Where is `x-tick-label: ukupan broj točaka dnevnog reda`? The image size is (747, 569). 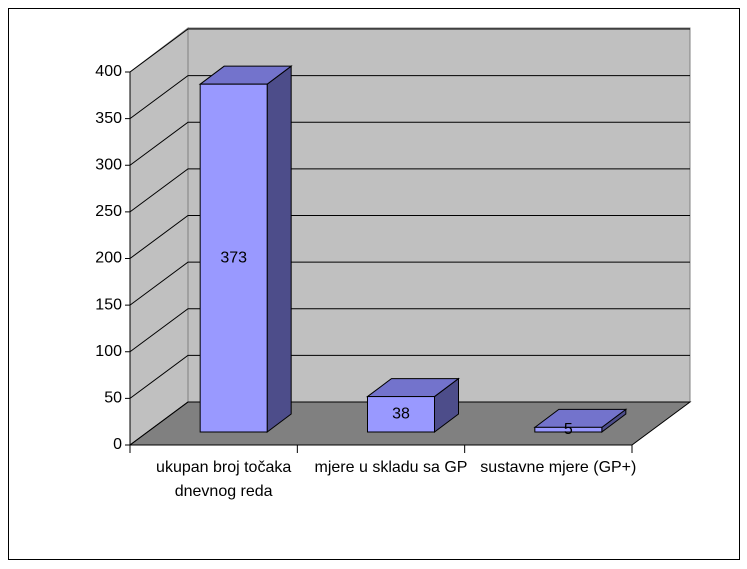
x-tick-label: ukupan broj točaka dnevnog reda is located at coordinates (224, 479).